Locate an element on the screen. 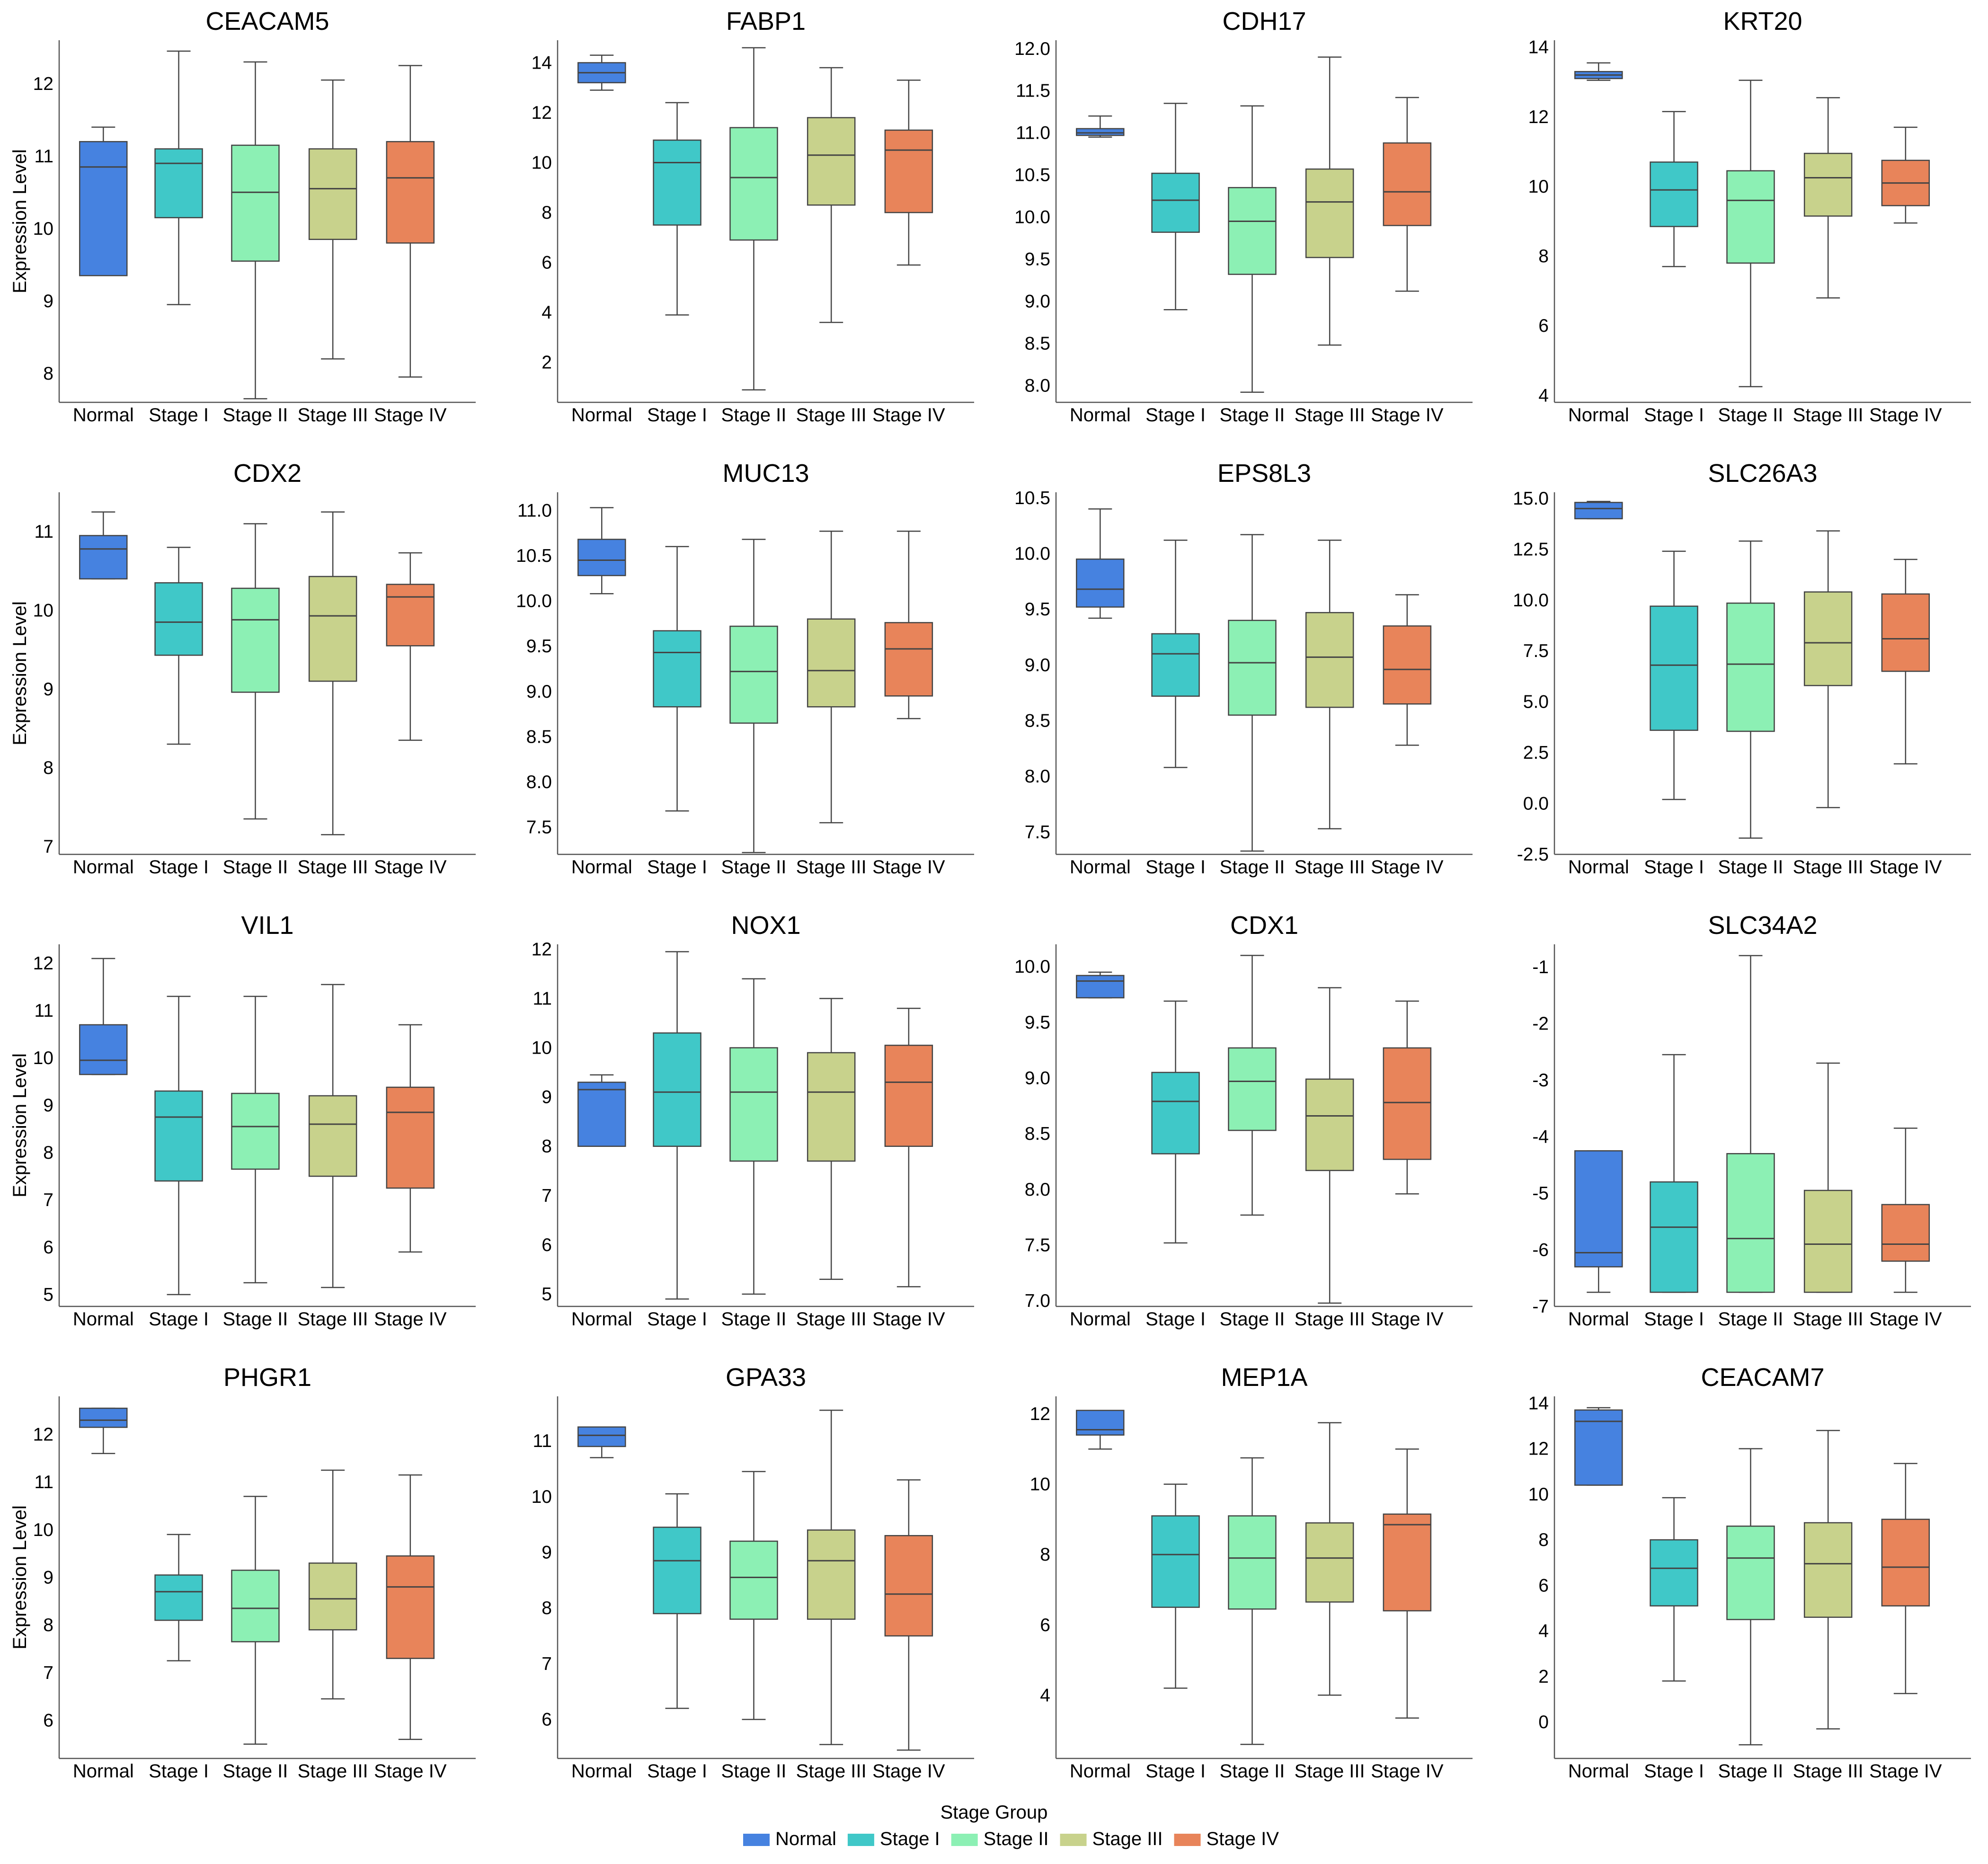  y-tick-label: 2 is located at coordinates (546, 363).